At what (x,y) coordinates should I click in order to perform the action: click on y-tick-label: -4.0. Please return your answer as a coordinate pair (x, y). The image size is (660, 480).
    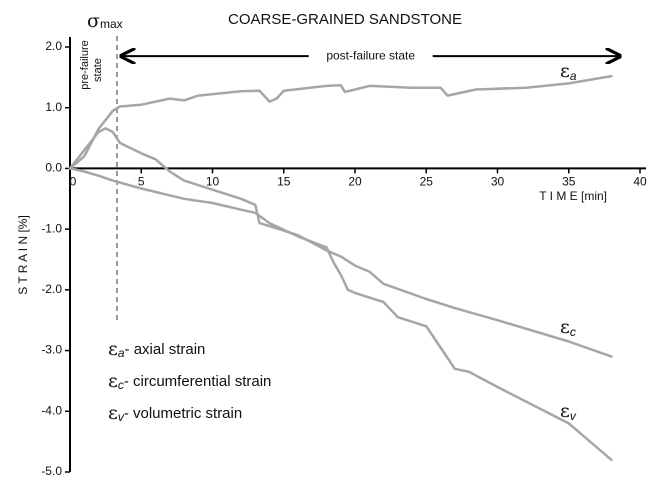
    Looking at the image, I should click on (51, 410).